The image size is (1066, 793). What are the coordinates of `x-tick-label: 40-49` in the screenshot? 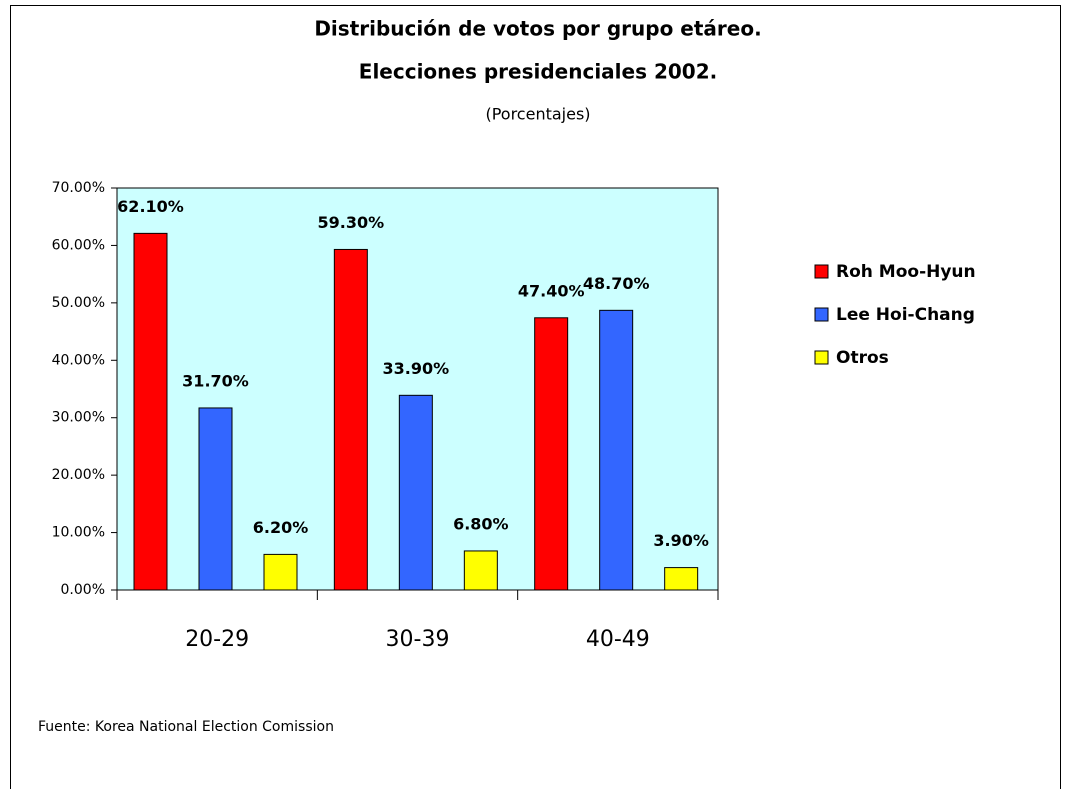 It's located at (618, 639).